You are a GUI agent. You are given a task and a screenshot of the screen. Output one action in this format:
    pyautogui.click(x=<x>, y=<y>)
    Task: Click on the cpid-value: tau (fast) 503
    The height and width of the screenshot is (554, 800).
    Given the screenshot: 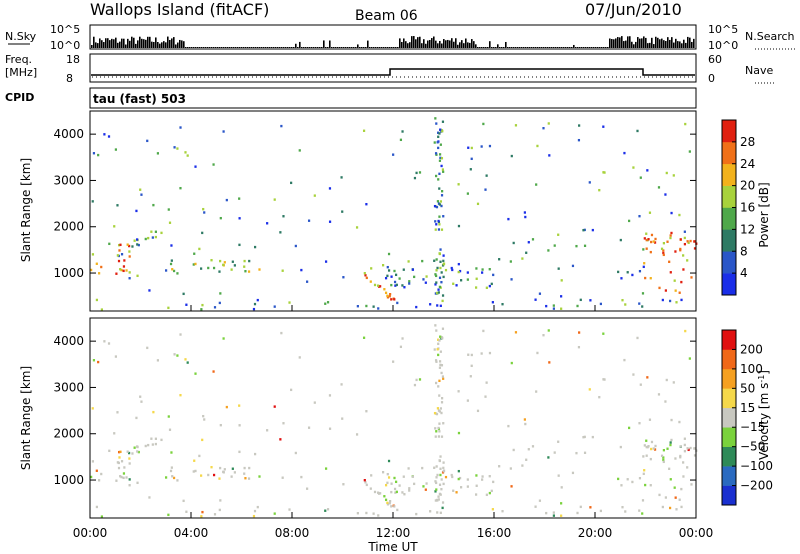 What is the action you would take?
    pyautogui.click(x=139, y=99)
    